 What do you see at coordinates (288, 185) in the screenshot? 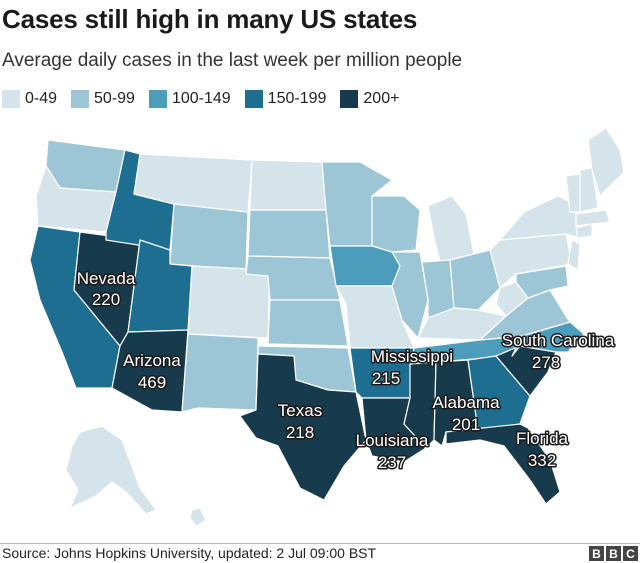
I see `state-north-dakota` at bounding box center [288, 185].